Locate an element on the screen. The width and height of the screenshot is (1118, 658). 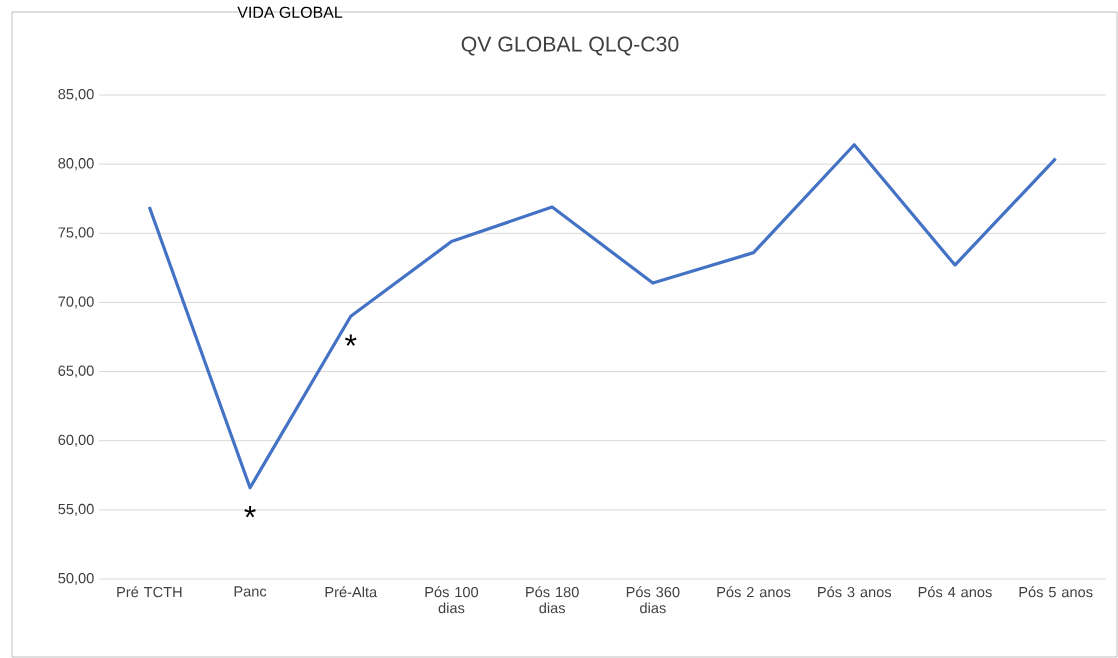
x-tick-label: Panc is located at coordinates (250, 591).